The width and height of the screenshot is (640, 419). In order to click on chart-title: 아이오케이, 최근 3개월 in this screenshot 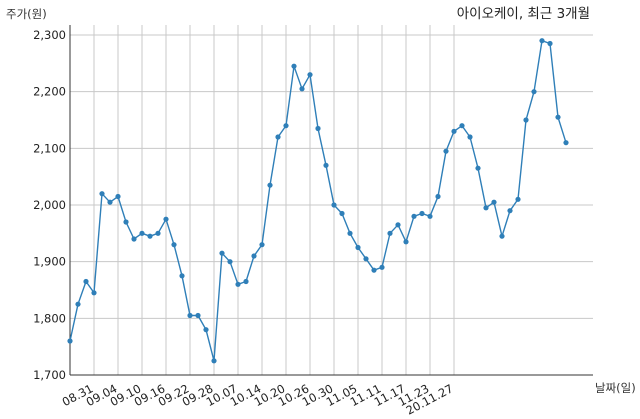, I will do `click(523, 14)`.